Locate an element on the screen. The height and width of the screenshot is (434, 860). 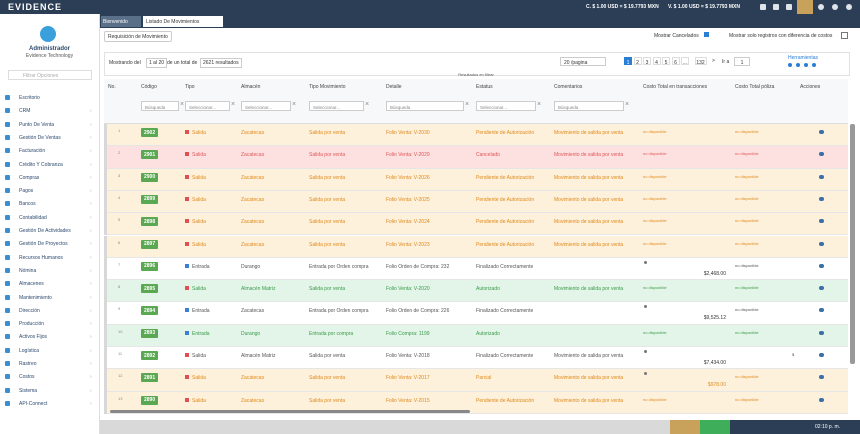
menu-item: Escritorio is located at coordinates (29, 98).